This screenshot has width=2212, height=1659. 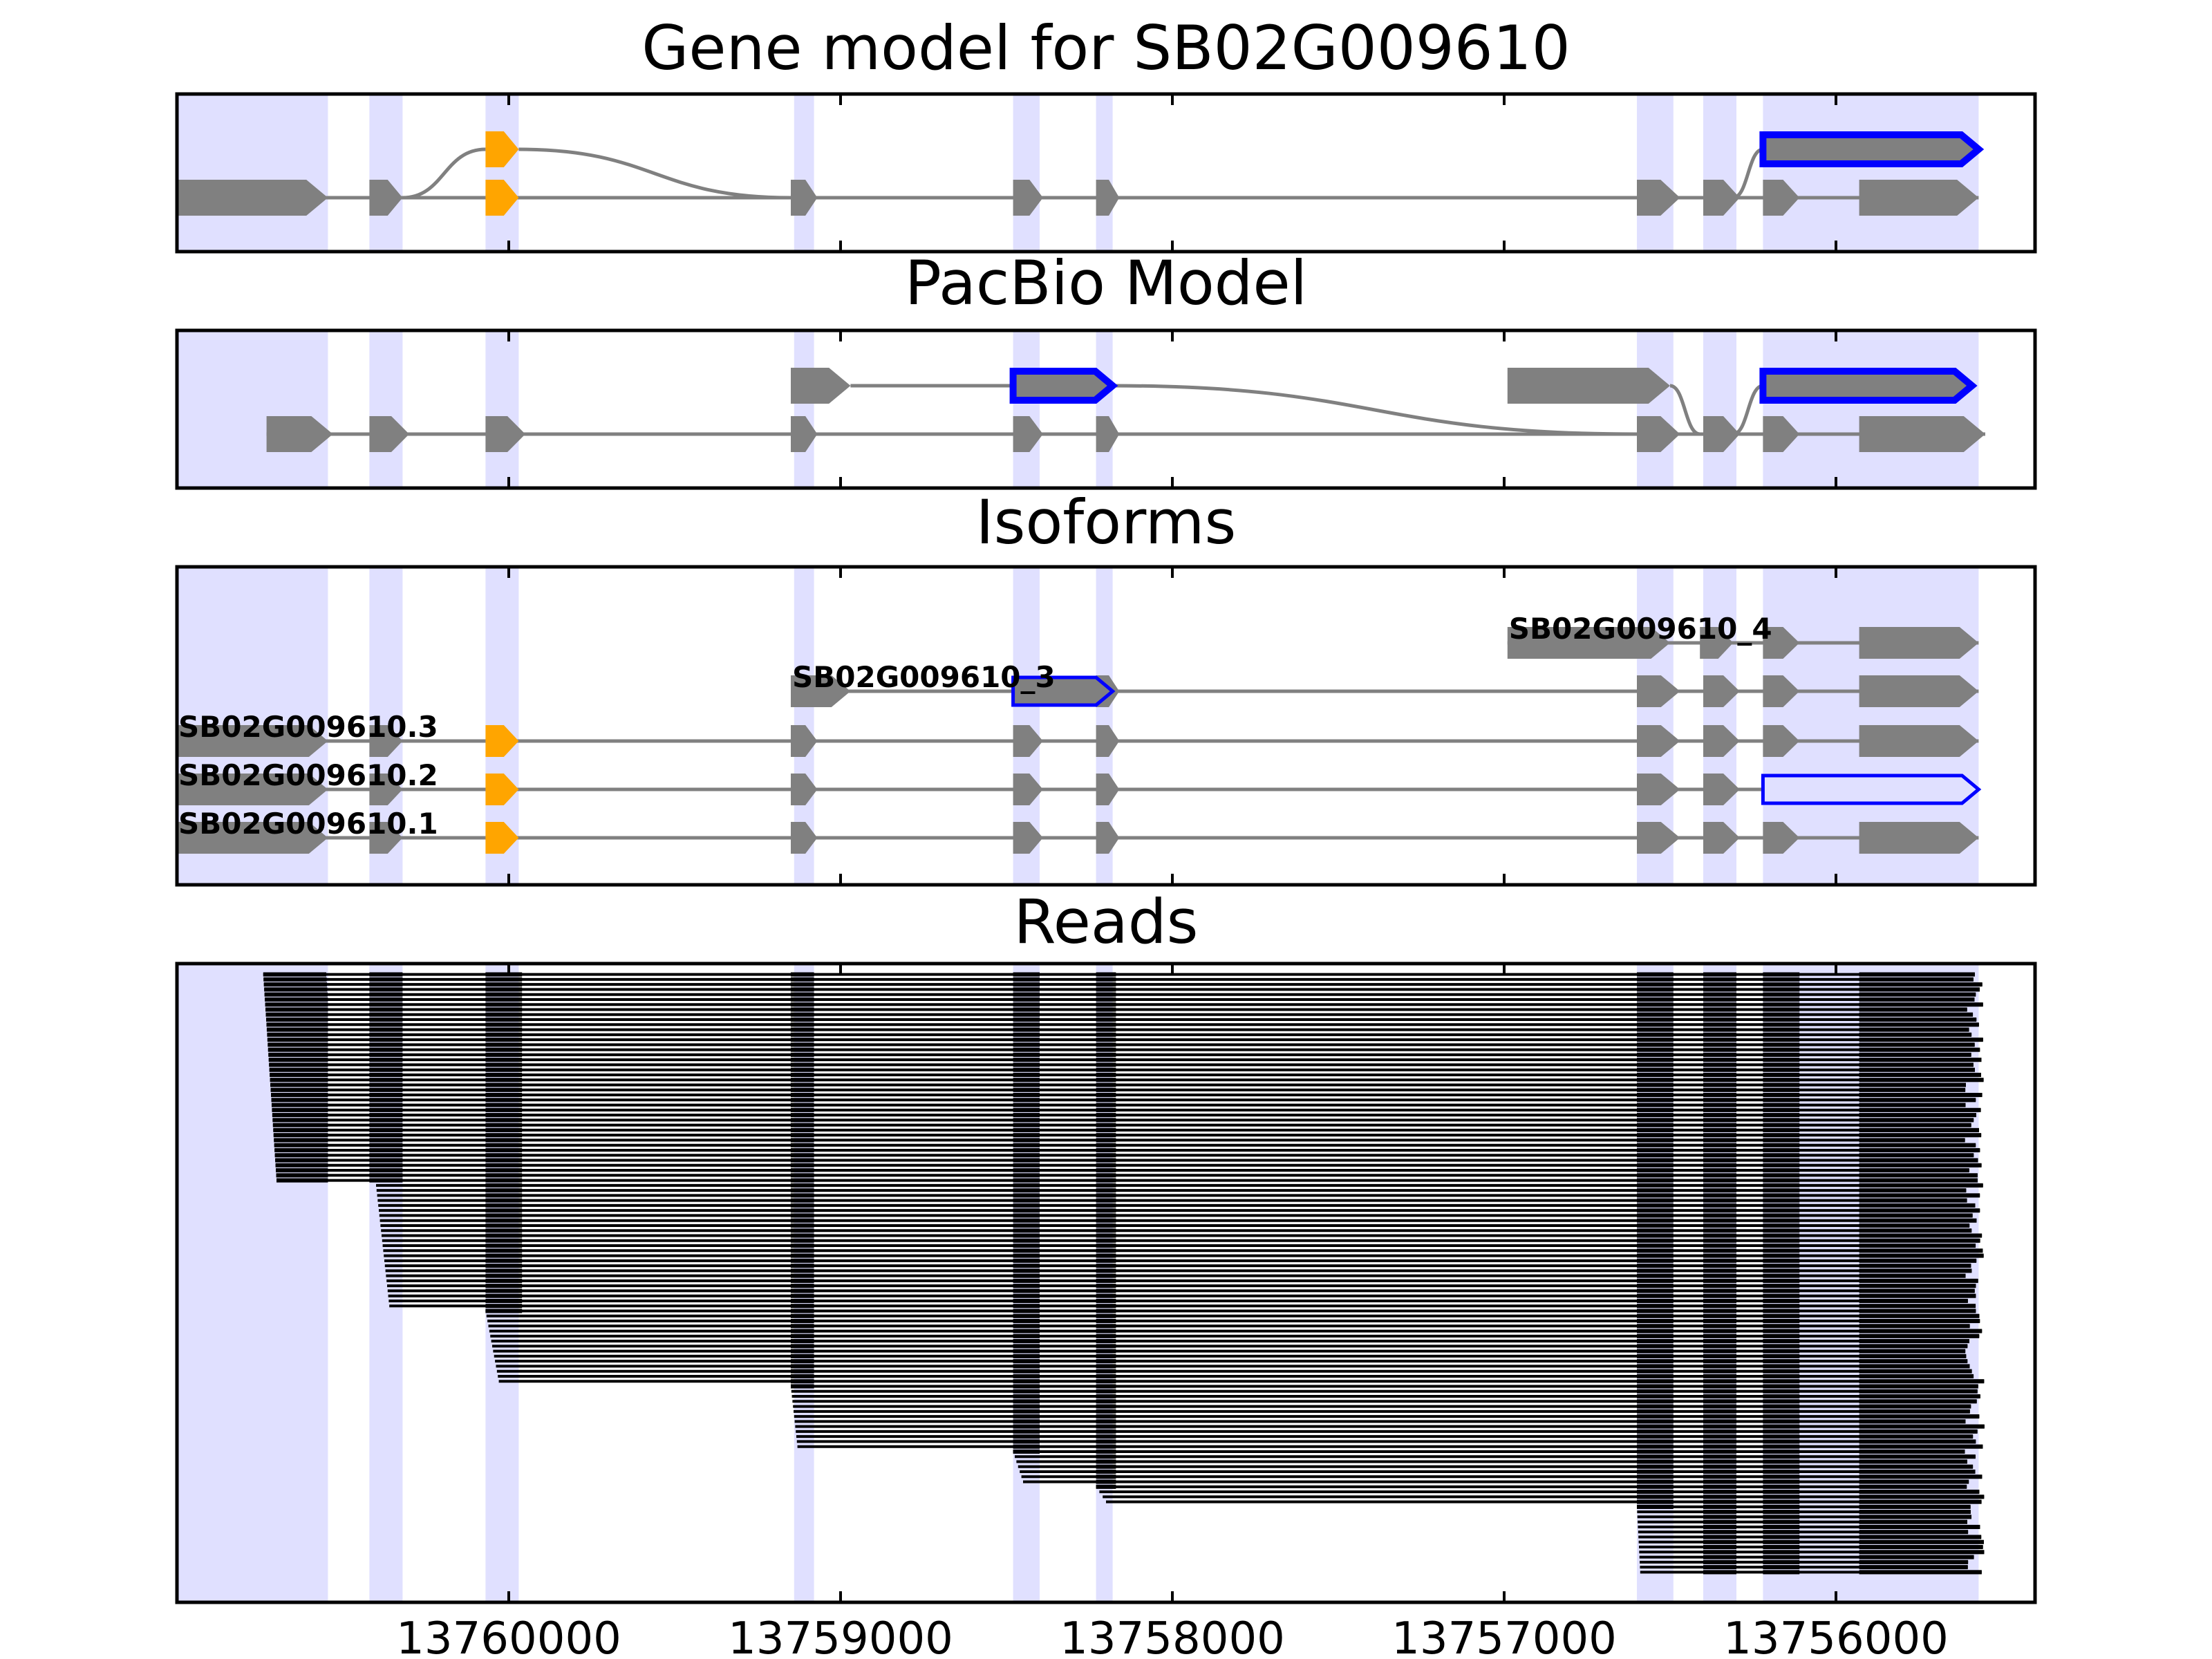 What do you see at coordinates (508, 1636) in the screenshot?
I see `x-tick-label: 13760000` at bounding box center [508, 1636].